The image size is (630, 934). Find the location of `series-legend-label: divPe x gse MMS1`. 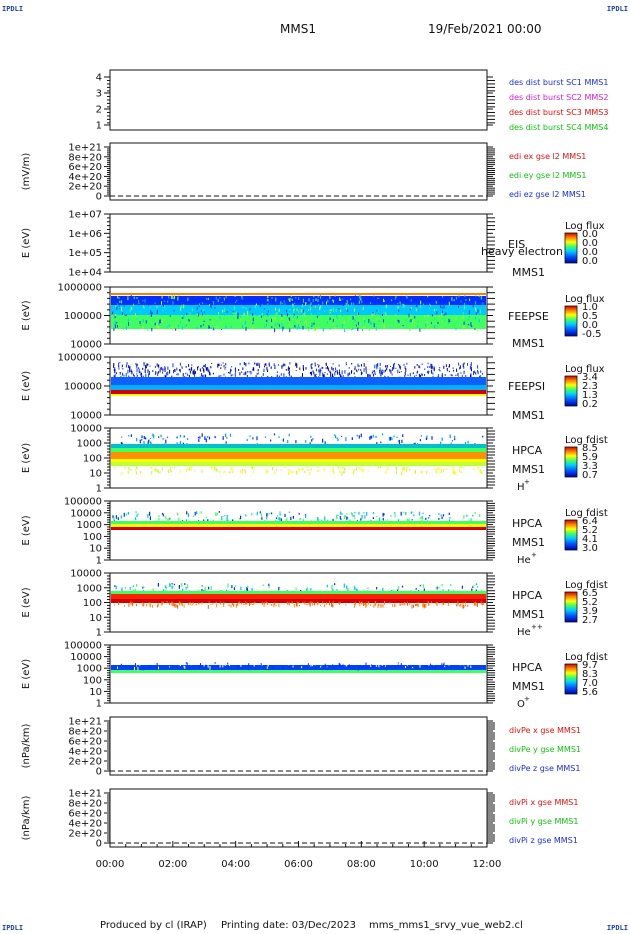

series-legend-label: divPe x gse MMS1 is located at coordinates (545, 730).